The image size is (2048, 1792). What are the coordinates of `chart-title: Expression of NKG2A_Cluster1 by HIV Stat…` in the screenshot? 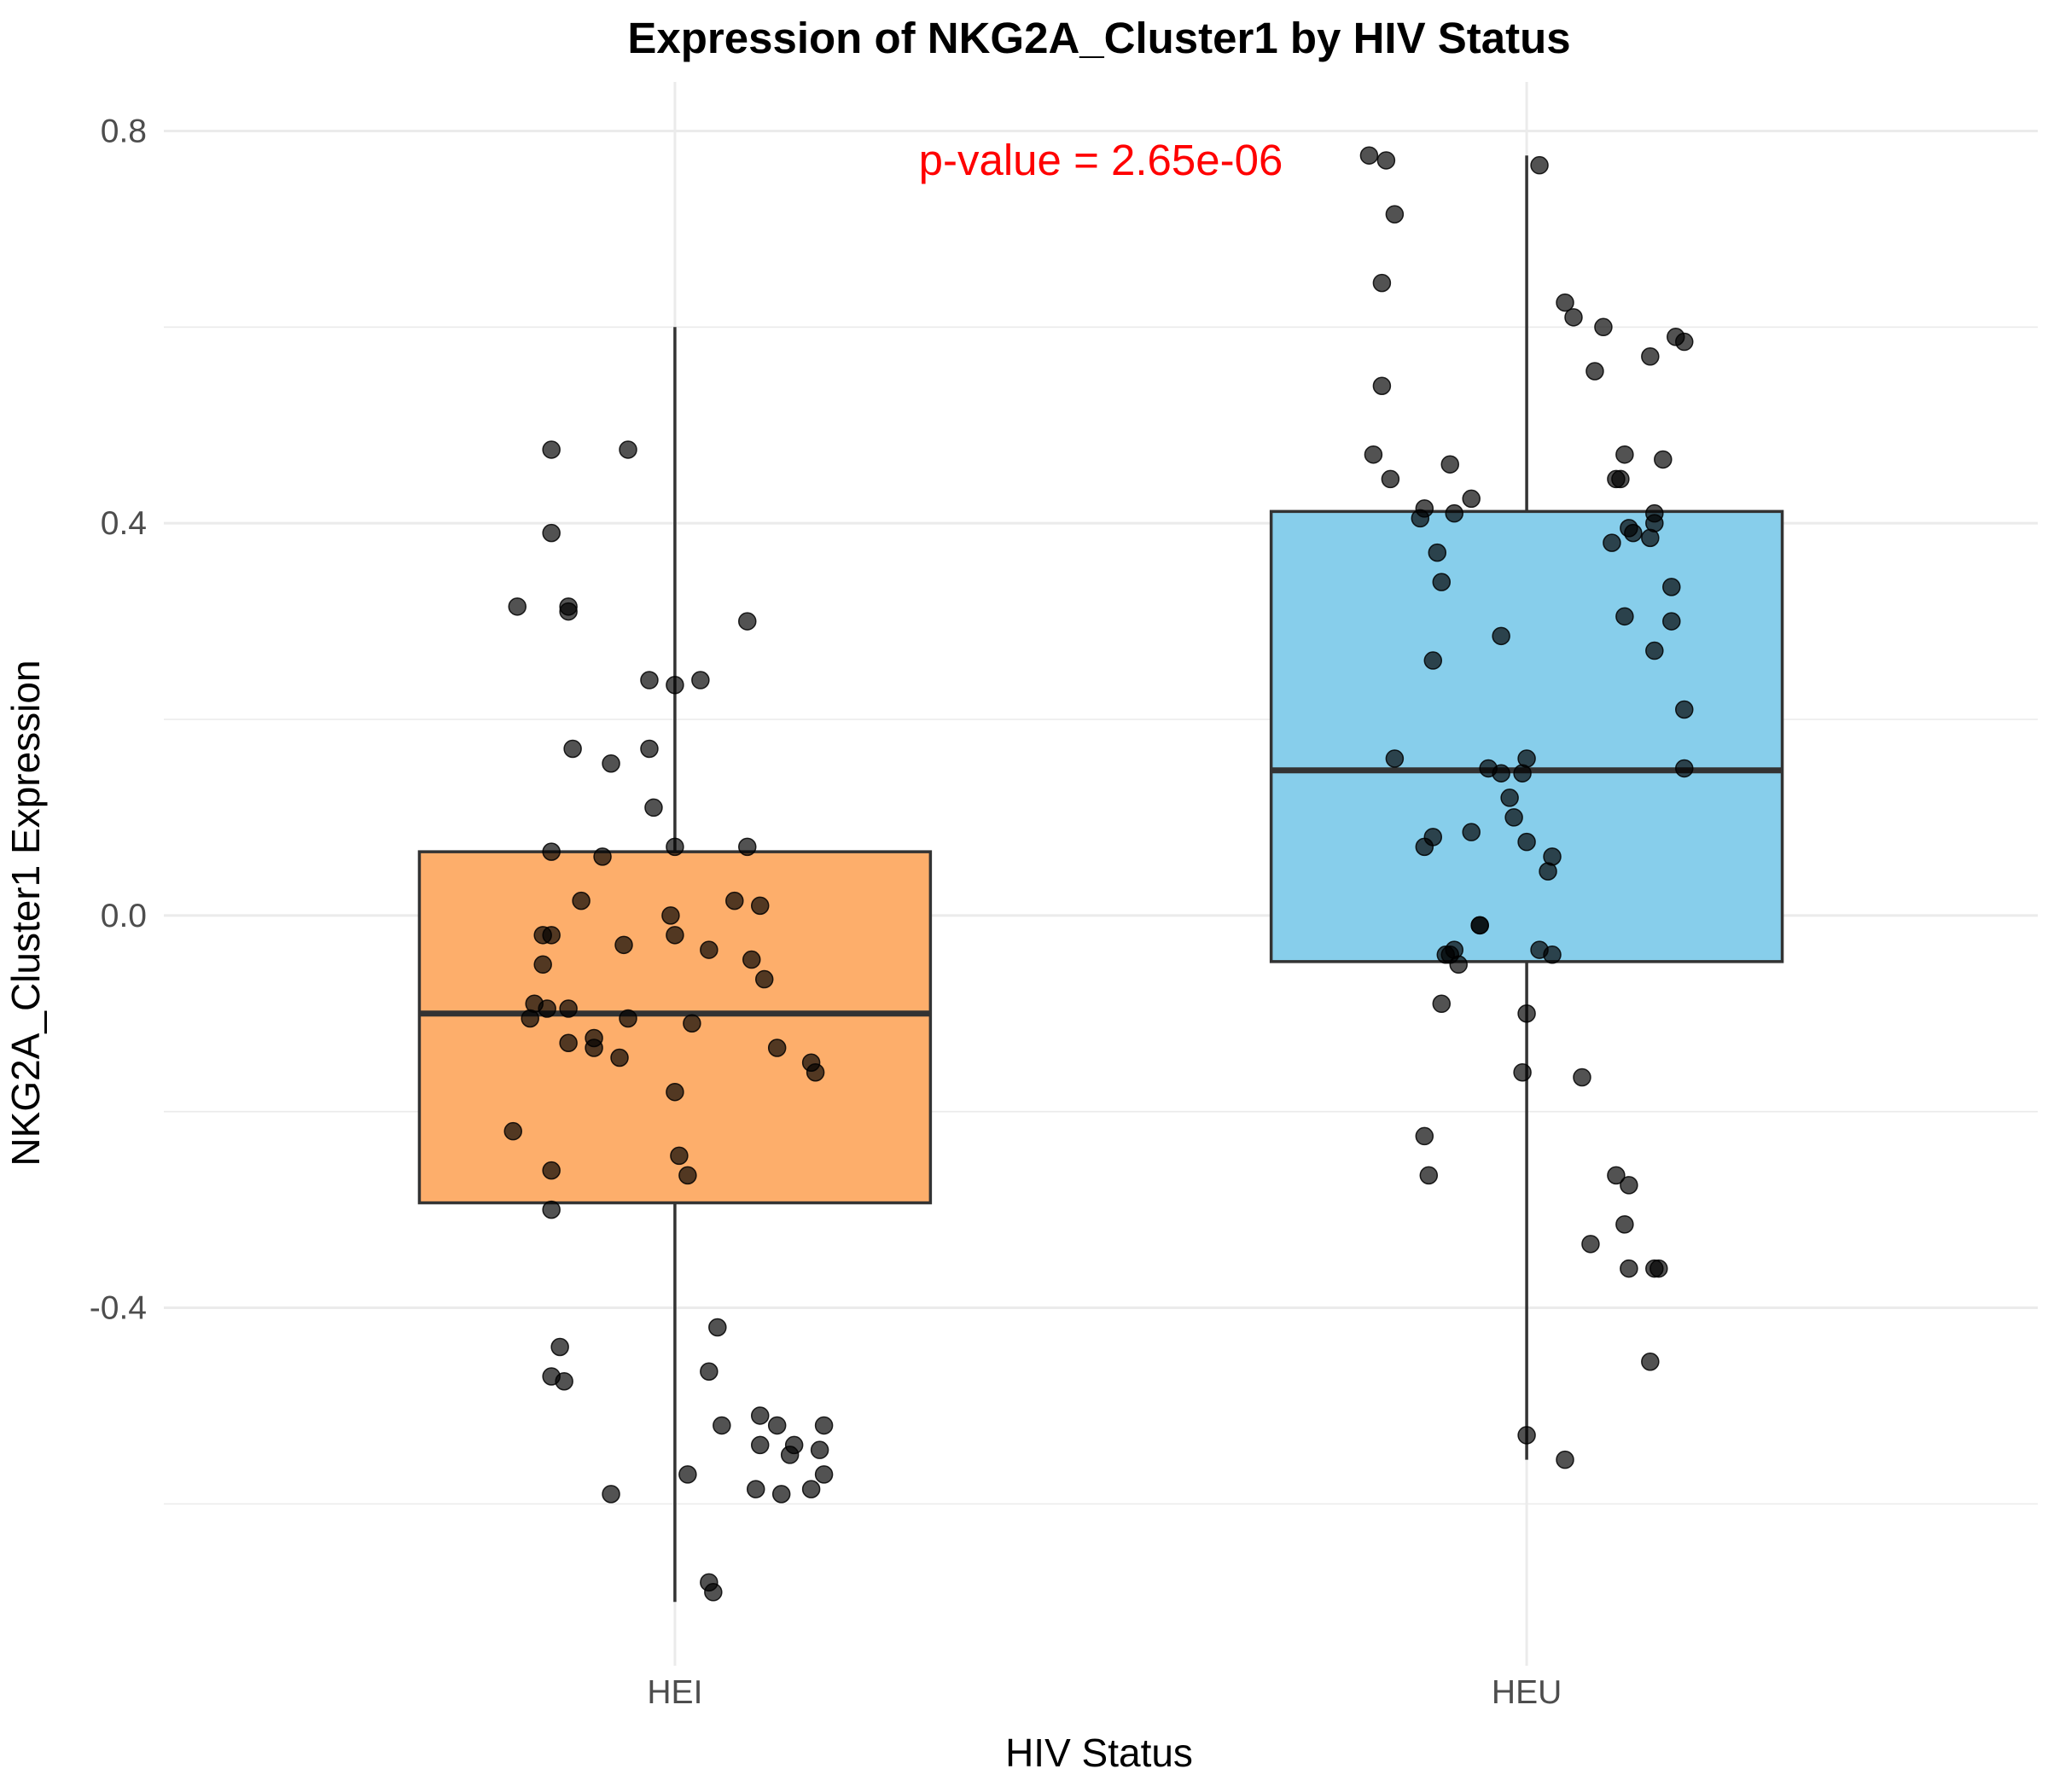 It's located at (1098, 38).